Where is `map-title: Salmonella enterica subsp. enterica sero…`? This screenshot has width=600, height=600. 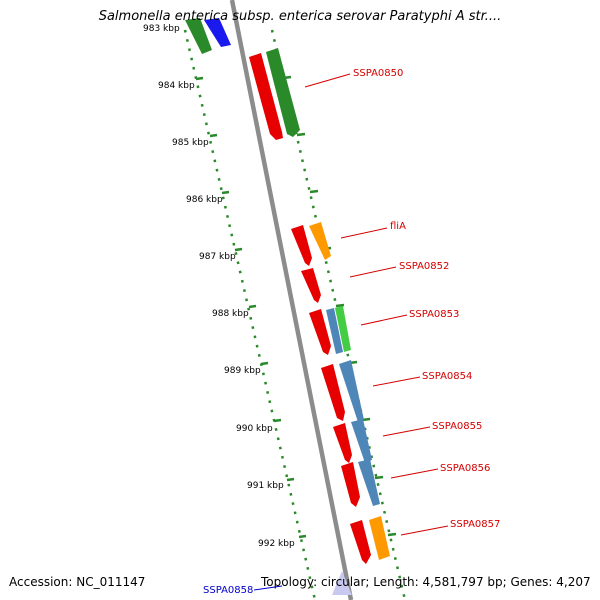 map-title: Salmonella enterica subsp. enterica sero… is located at coordinates (300, 16).